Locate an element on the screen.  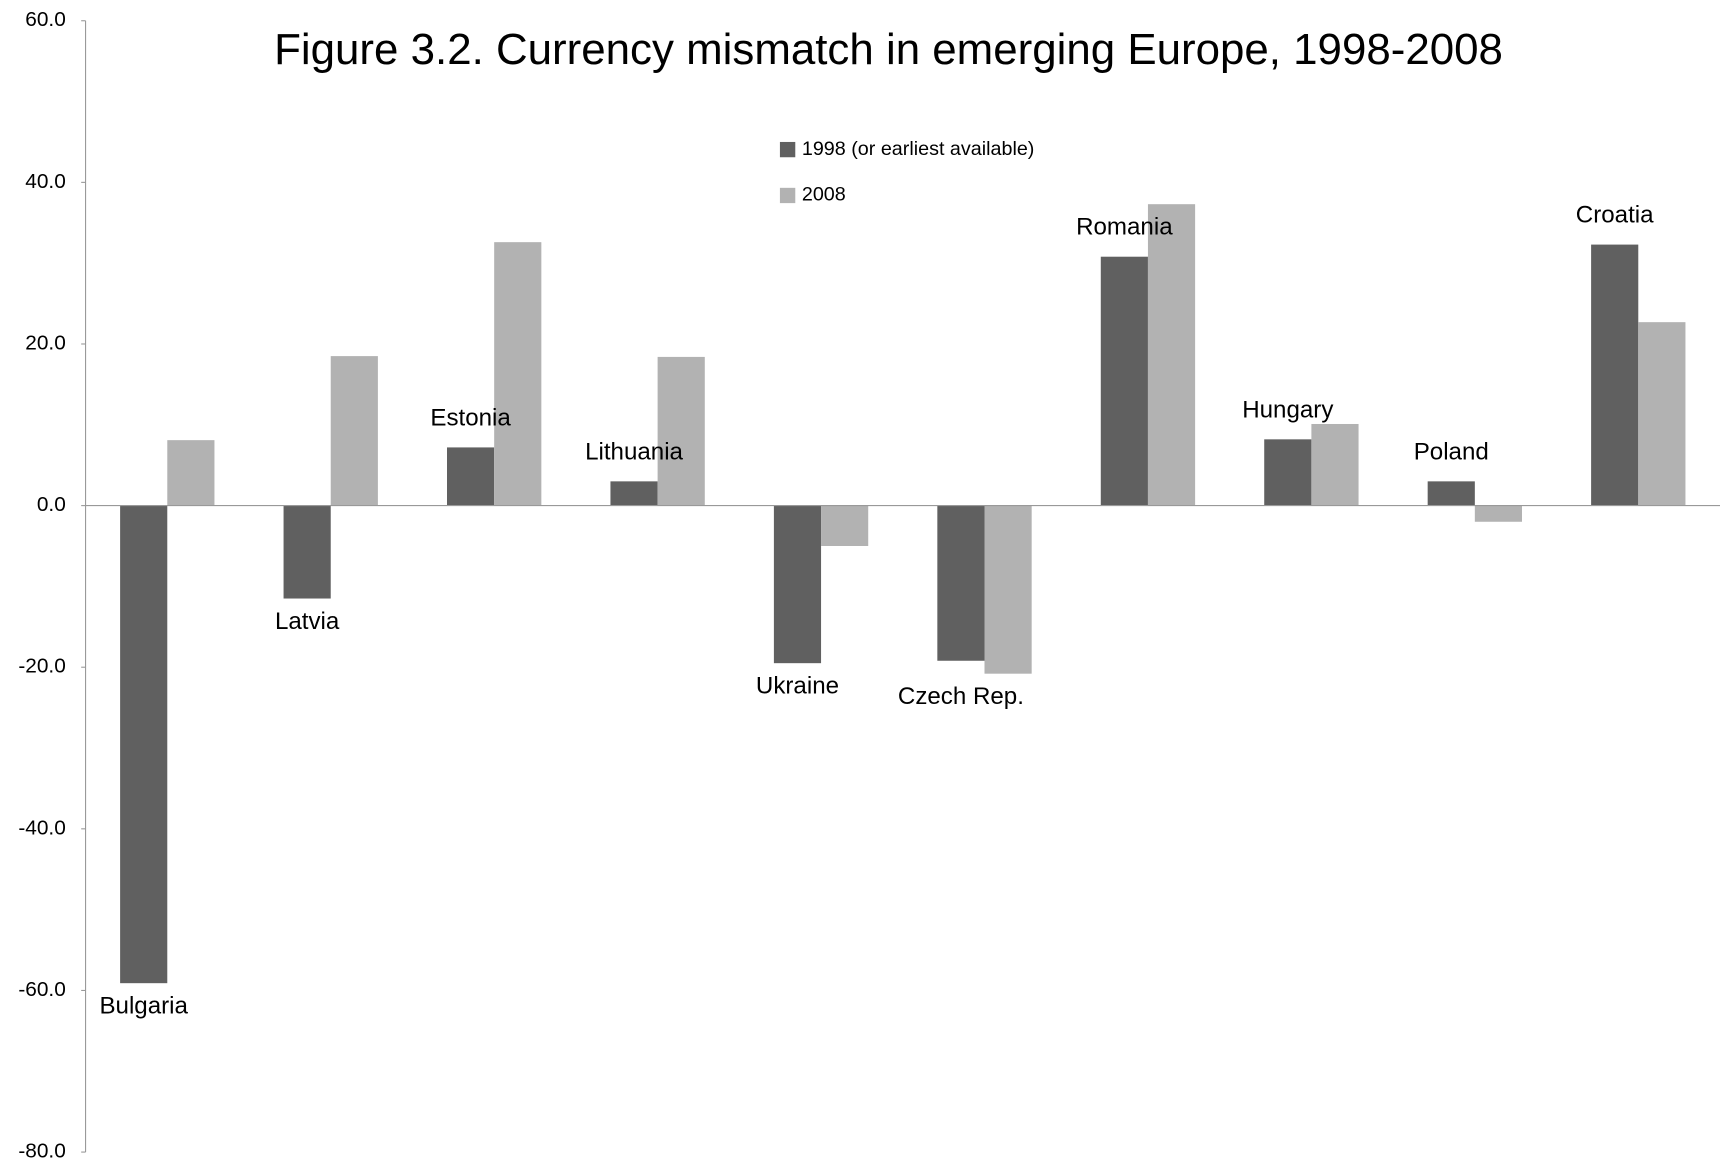
y-tick-label: -20.0 is located at coordinates (41, 666).